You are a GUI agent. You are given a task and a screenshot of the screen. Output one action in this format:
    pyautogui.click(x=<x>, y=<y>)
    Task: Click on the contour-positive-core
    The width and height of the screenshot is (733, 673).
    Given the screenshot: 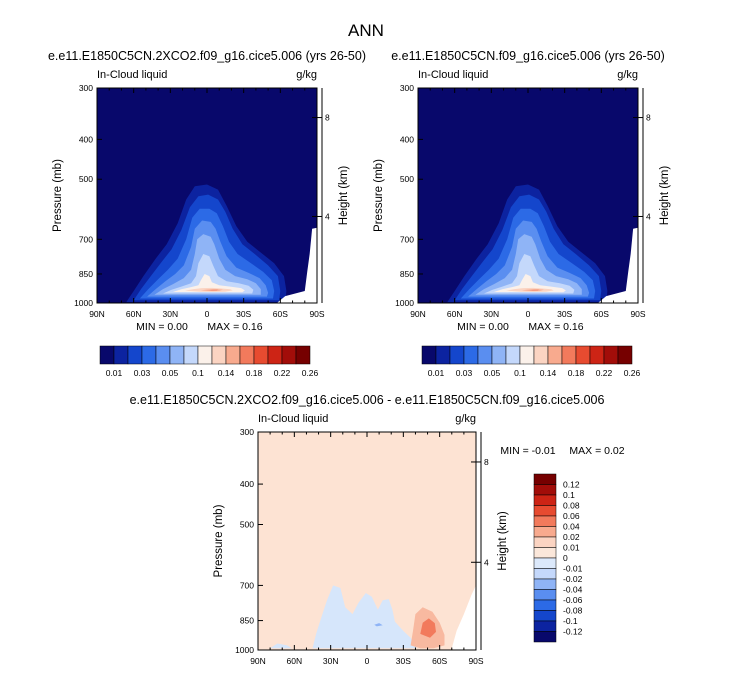 What is the action you would take?
    pyautogui.click(x=428, y=628)
    